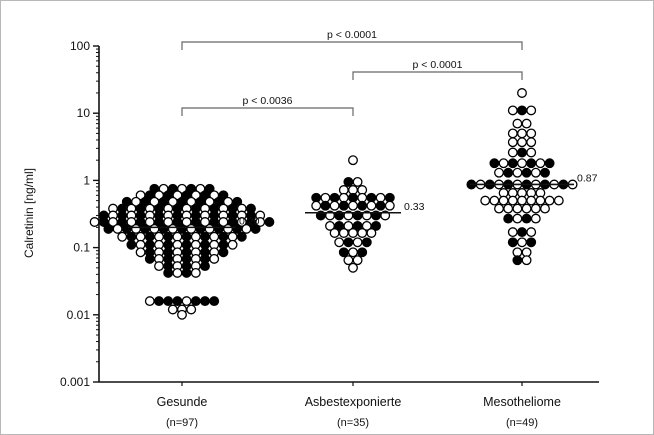  What do you see at coordinates (352, 35) in the screenshot?
I see `p-value-label: p < 0.0001` at bounding box center [352, 35].